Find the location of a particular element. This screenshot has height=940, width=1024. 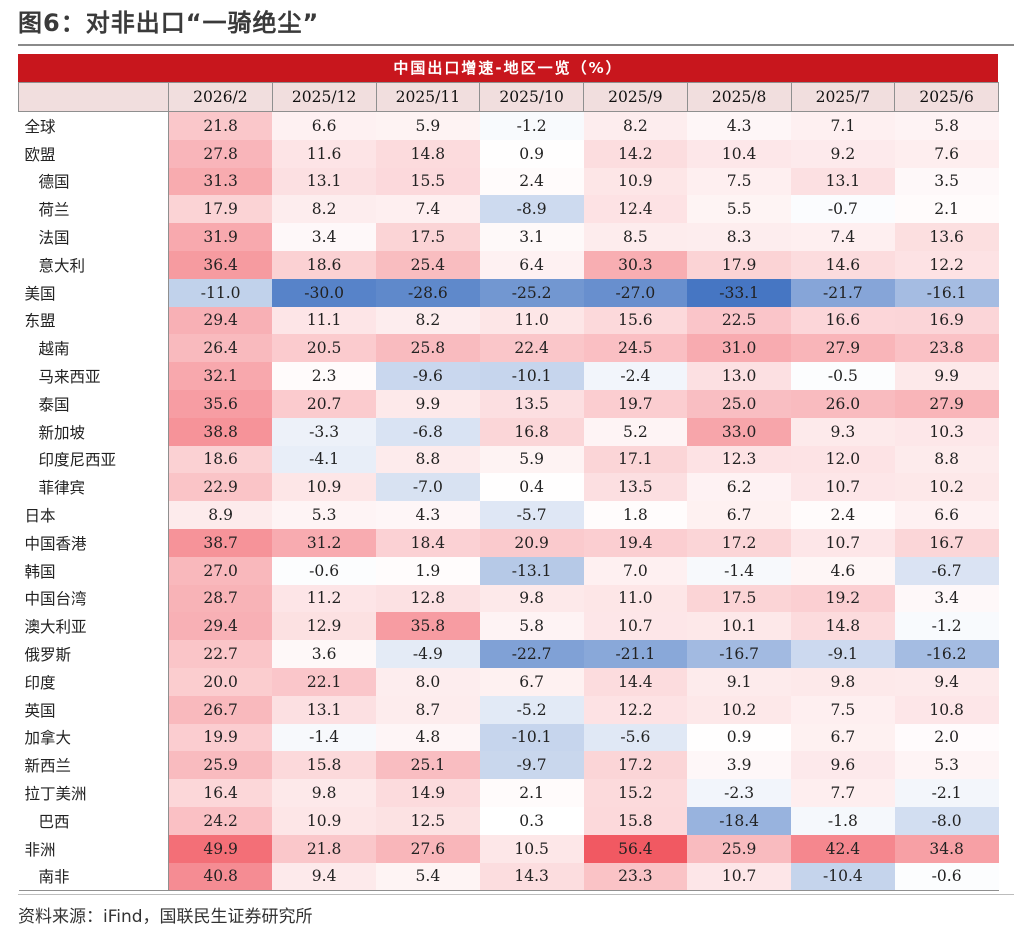

heatmap-cell: 27.0 is located at coordinates (220, 570).